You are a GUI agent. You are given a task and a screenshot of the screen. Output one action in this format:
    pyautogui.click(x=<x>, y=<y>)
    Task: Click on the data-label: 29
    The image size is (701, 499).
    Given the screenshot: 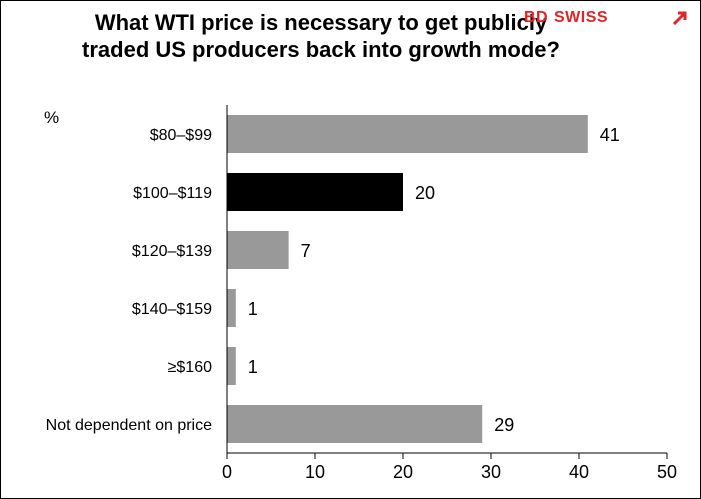 What is the action you would take?
    pyautogui.click(x=504, y=425)
    